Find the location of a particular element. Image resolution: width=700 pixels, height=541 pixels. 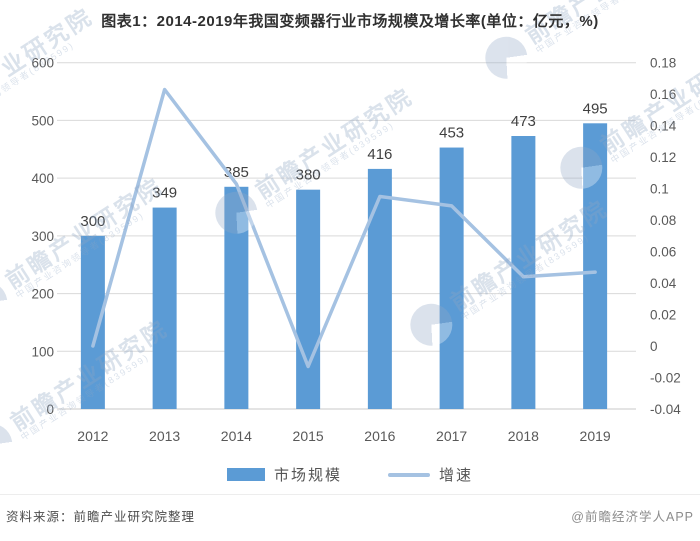

x-axis-tick-label: 2014 is located at coordinates (236, 436).